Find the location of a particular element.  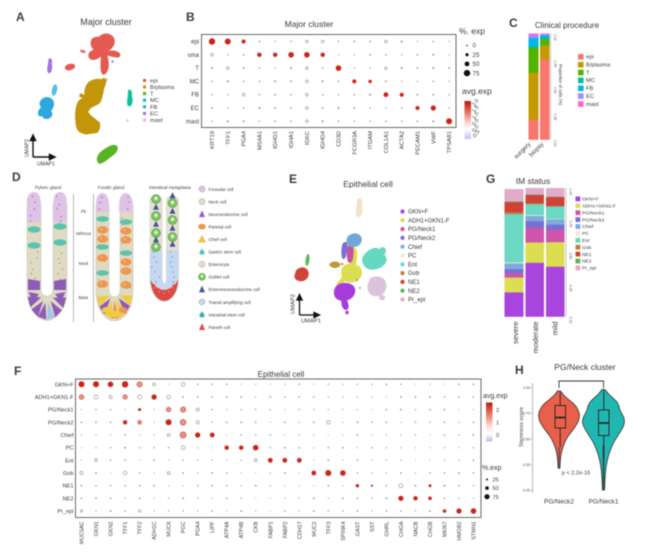

svg-text: 1 is located at coordinates (497, 424).